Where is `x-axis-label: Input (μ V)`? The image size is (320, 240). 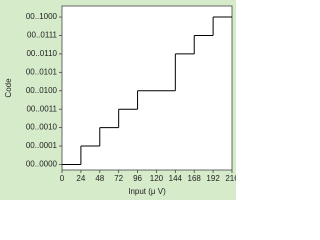
x-axis-label: Input (μ V) is located at coordinates (147, 191).